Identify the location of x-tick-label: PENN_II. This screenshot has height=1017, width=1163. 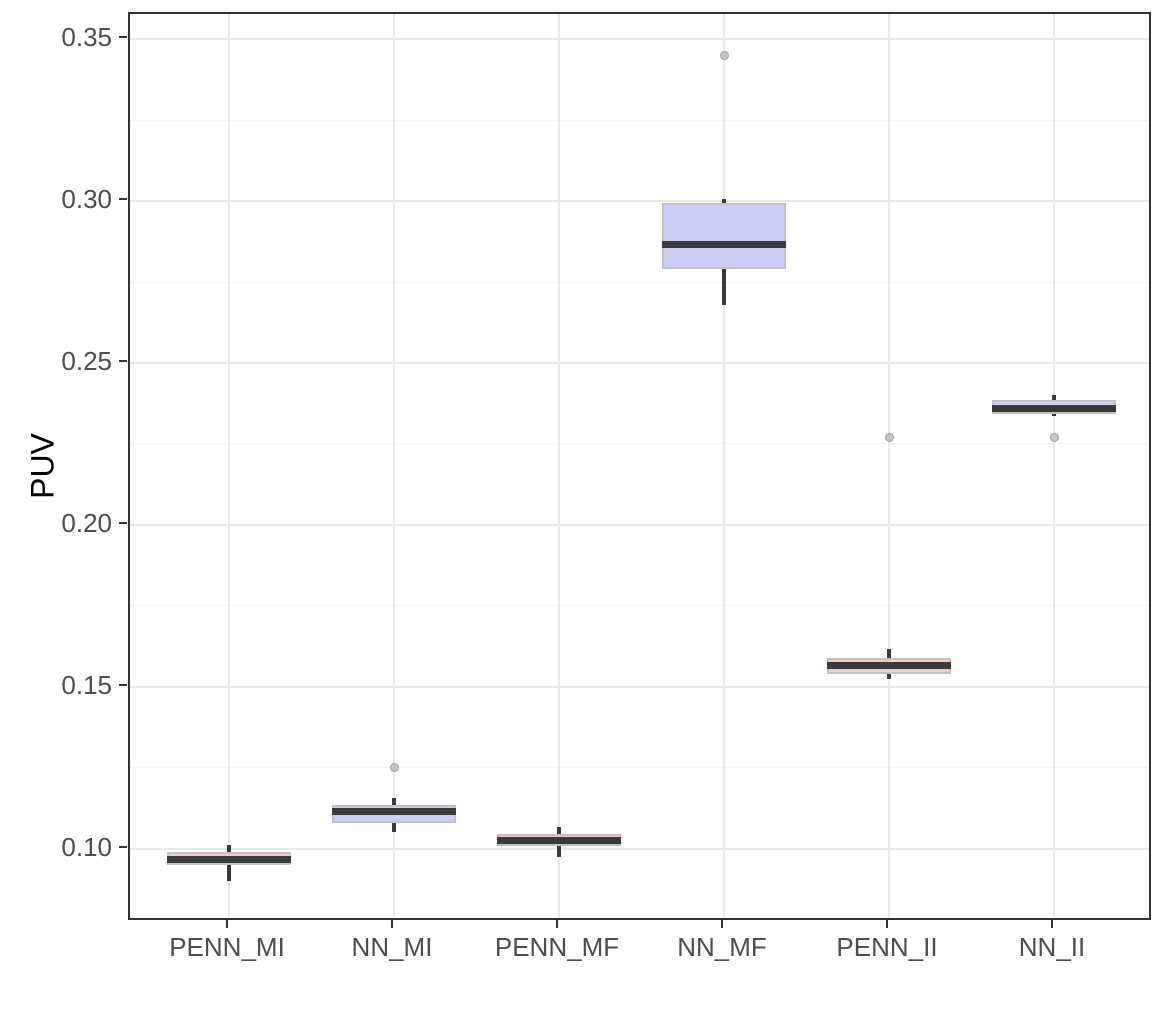
(887, 947).